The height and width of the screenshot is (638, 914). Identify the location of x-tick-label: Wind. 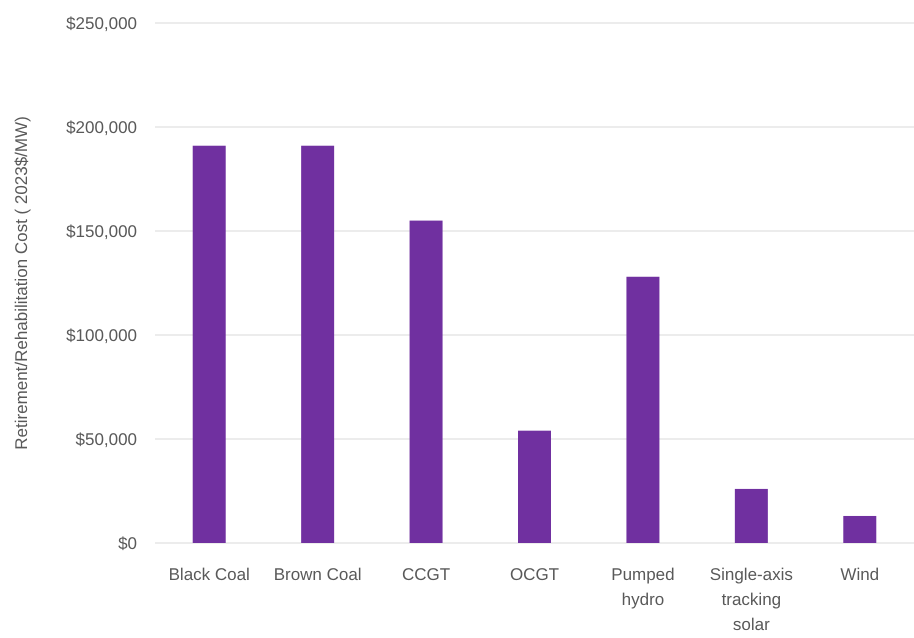
(860, 574).